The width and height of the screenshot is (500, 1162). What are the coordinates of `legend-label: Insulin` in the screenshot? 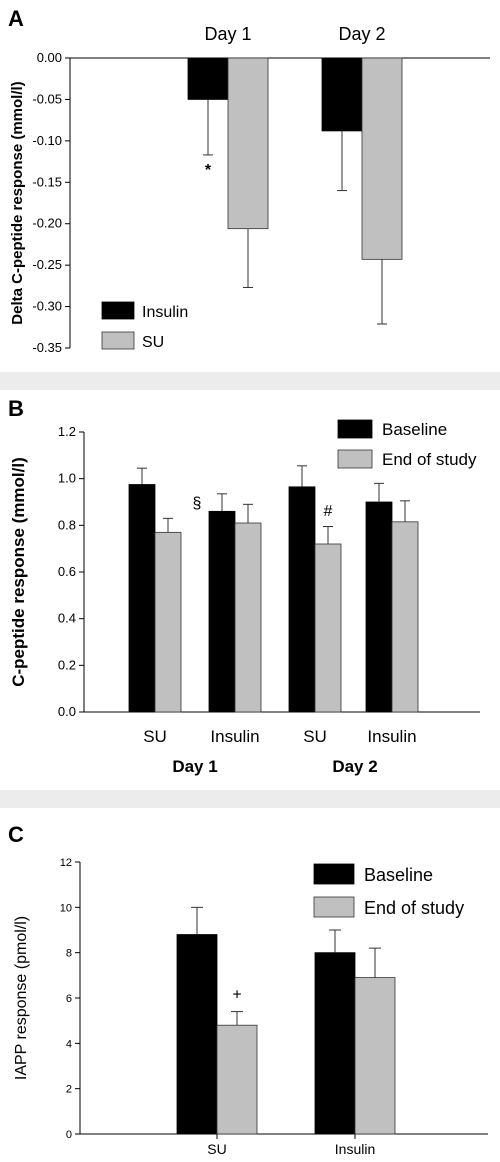 It's located at (165, 312).